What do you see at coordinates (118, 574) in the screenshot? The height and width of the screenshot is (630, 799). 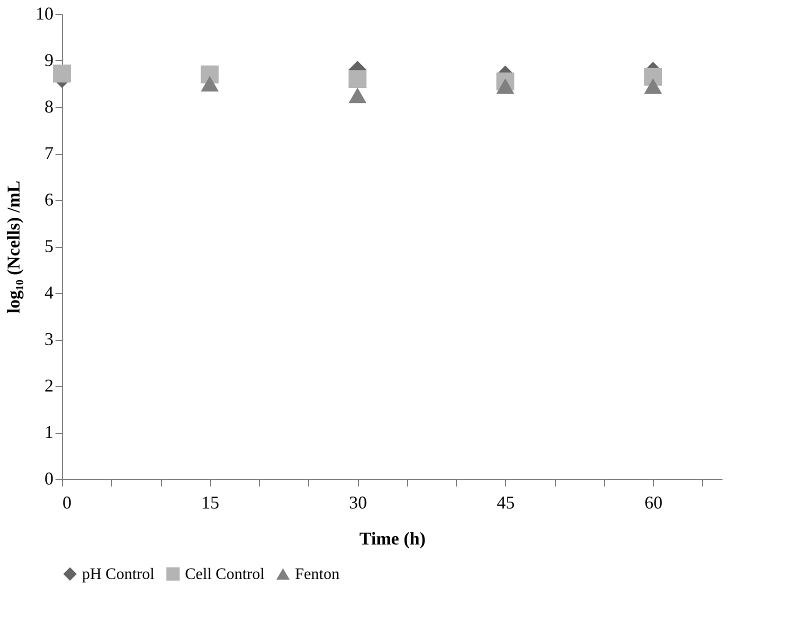 I see `legend-label: pH Control` at bounding box center [118, 574].